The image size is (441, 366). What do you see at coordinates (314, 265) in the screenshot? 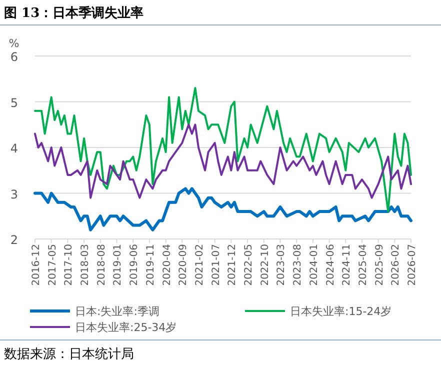
I see `x-tick-label: 2024-01` at bounding box center [314, 265].